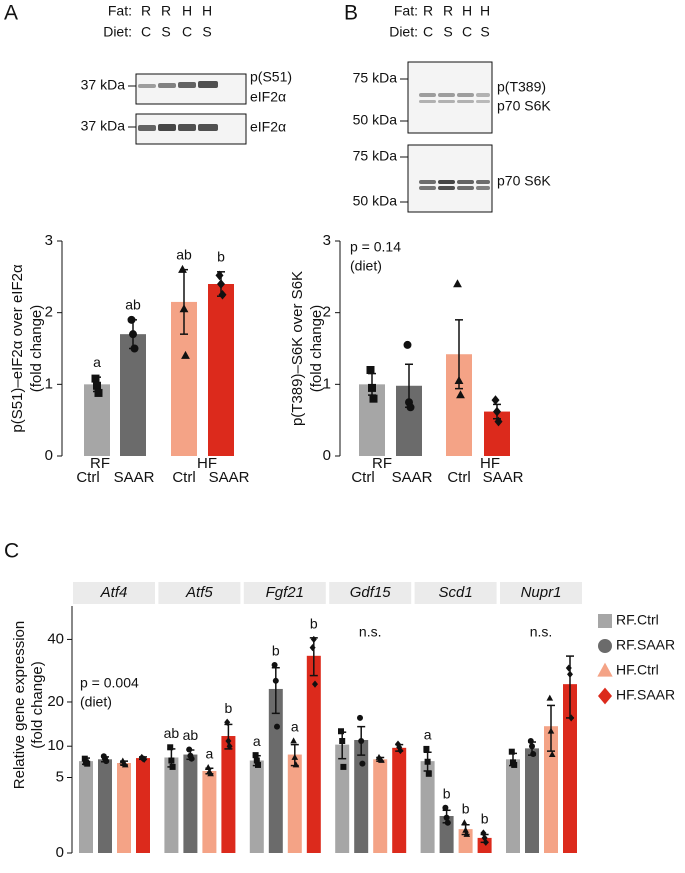  Describe the element at coordinates (327, 455) in the screenshot. I see `y-tick-label: 0` at that location.